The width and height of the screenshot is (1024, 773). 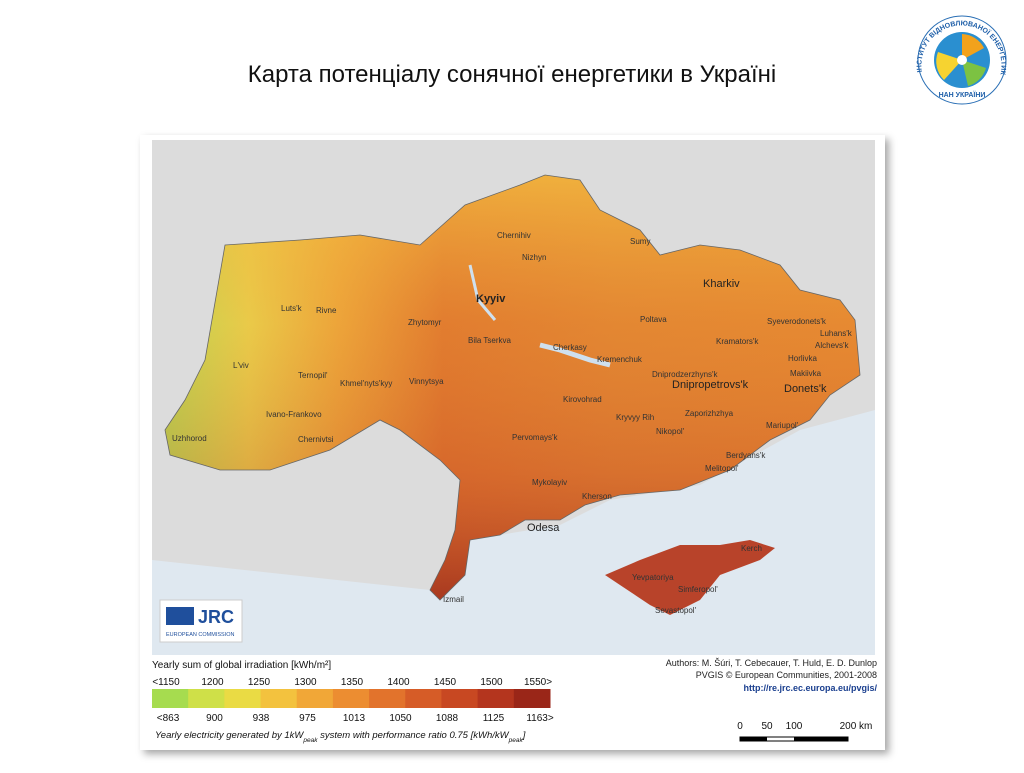 I want to click on legend-label: 900, so click(x=214, y=718).